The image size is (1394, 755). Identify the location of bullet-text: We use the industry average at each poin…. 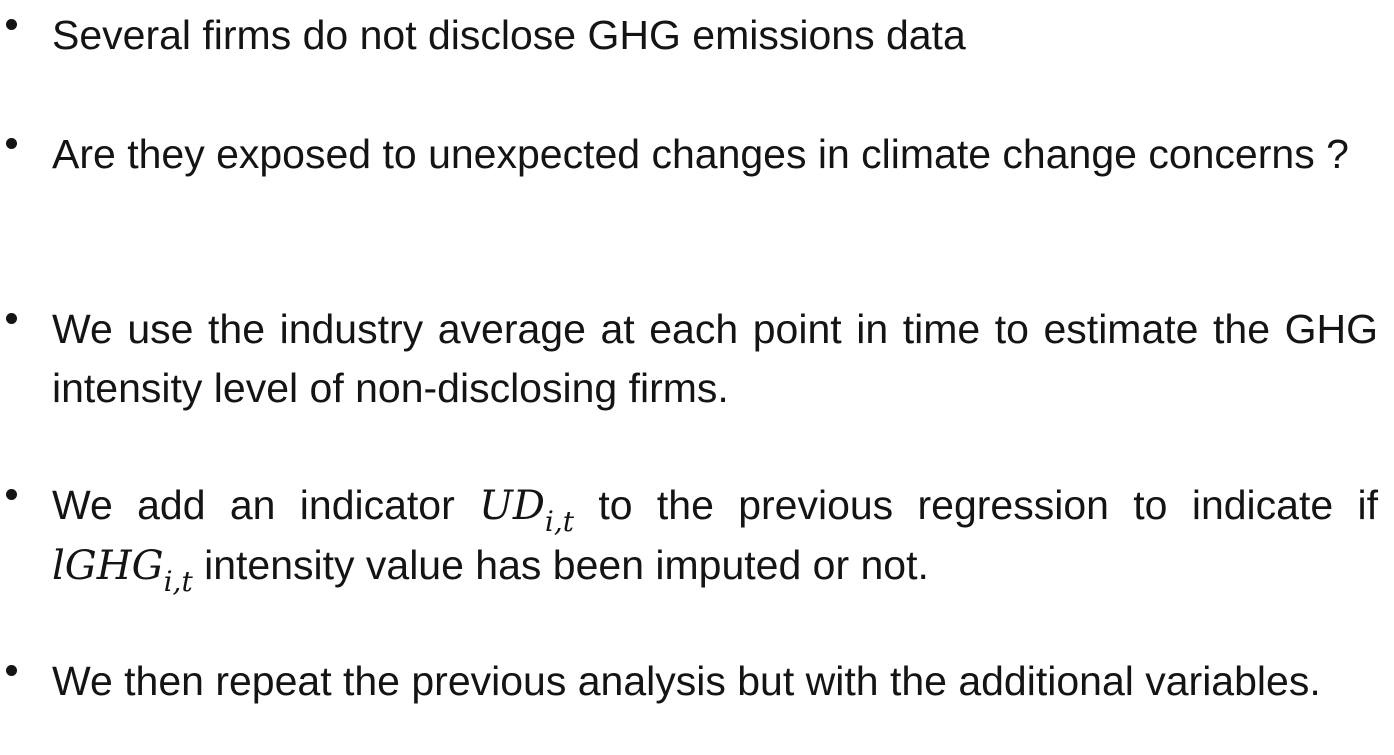
(715, 358).